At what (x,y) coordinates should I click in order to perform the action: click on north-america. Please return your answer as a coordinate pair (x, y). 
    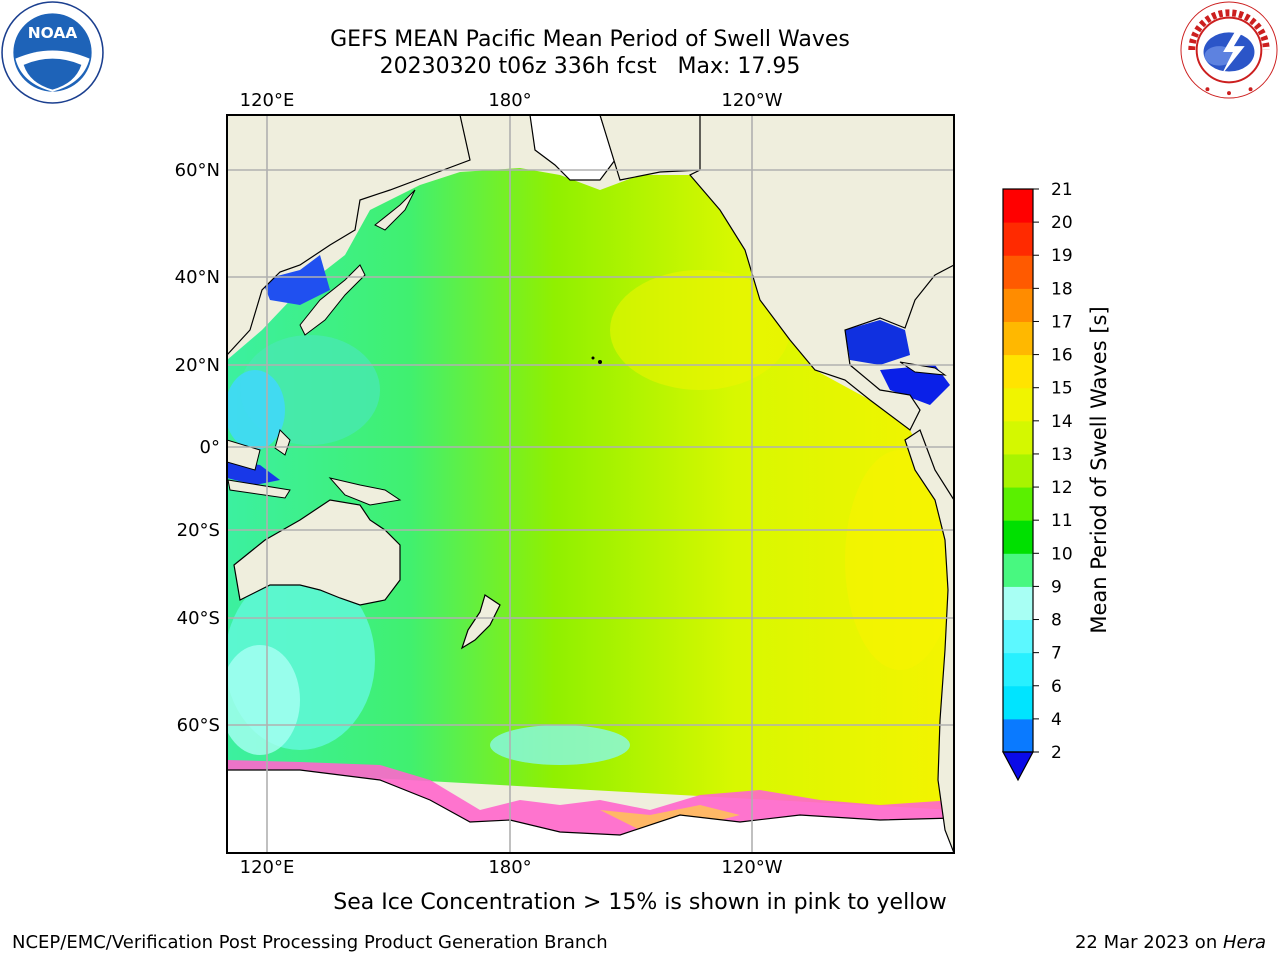
    Looking at the image, I should click on (821, 273).